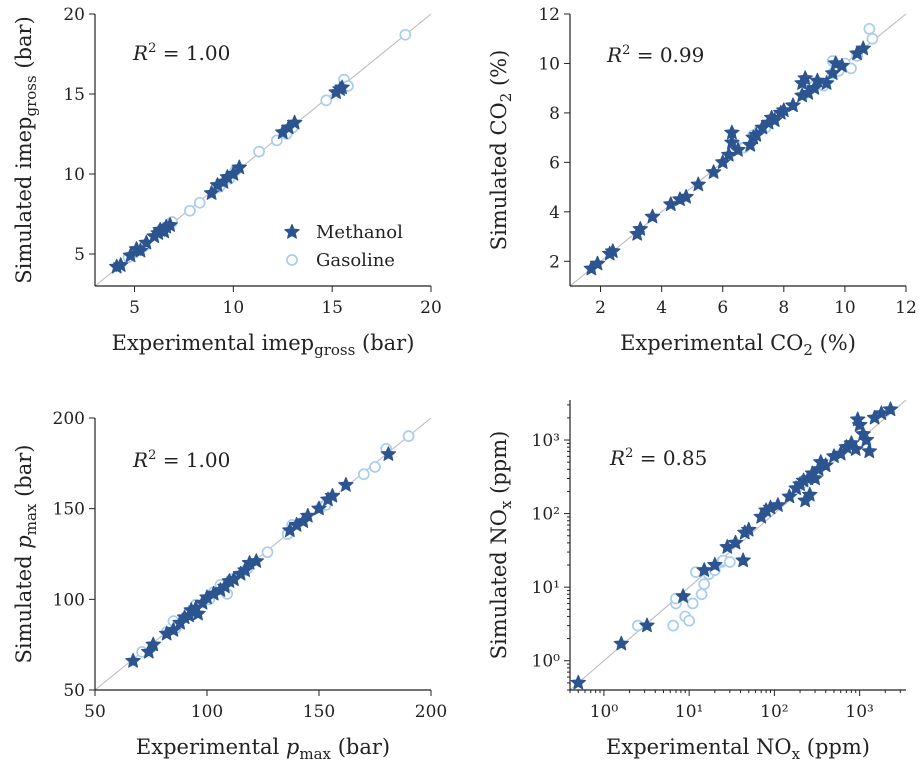 This screenshot has height=772, width=921. What do you see at coordinates (292, 260) in the screenshot?
I see `legend-gasoline-marker` at bounding box center [292, 260].